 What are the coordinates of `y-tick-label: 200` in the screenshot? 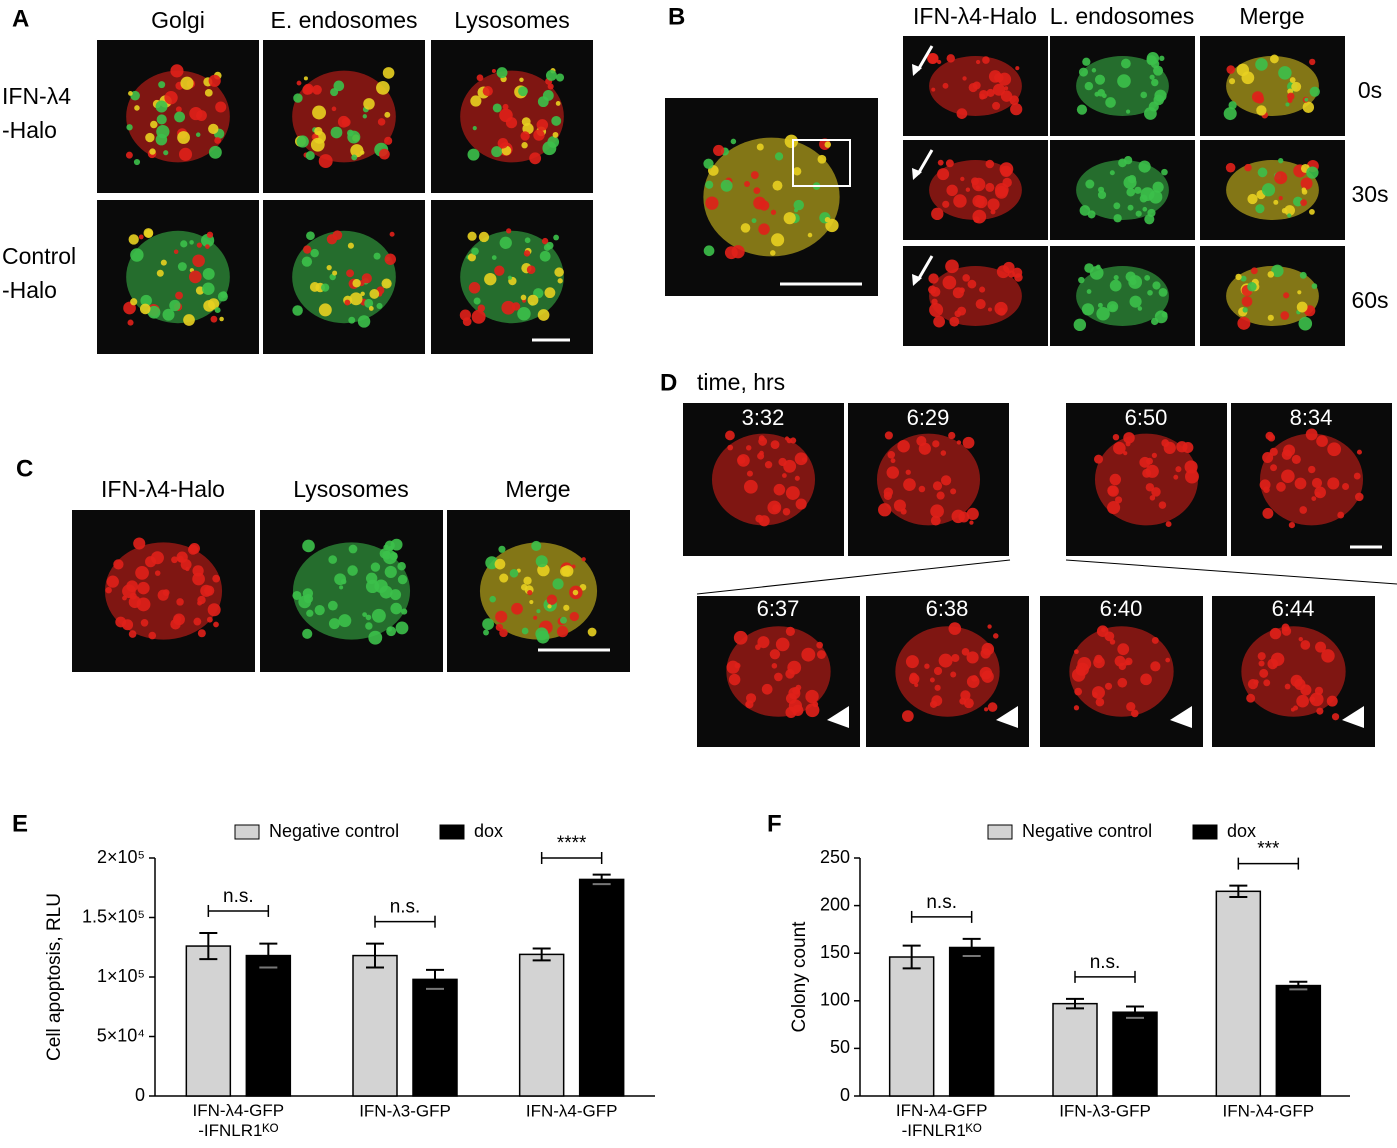 It's located at (835, 904).